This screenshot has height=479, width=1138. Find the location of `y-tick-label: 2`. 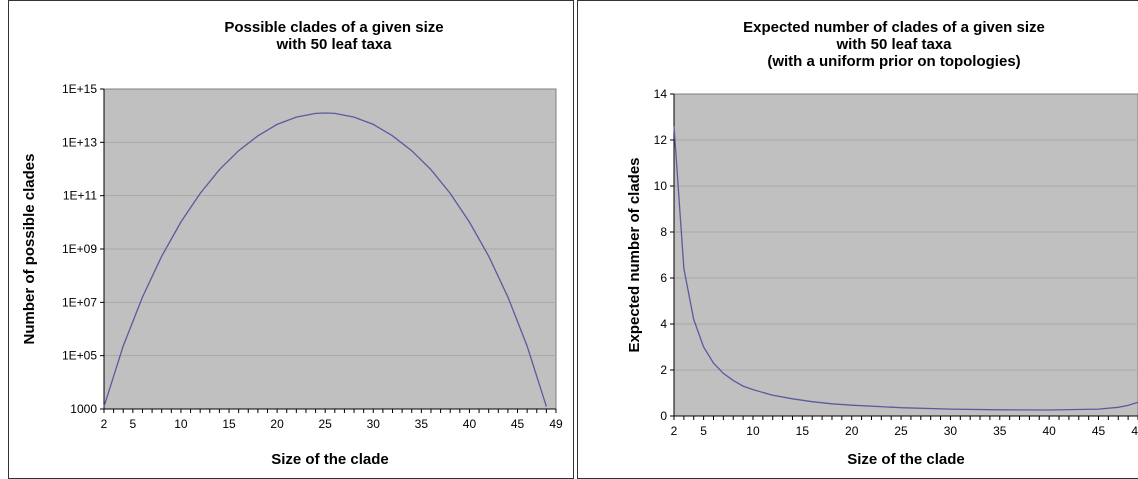

y-tick-label: 2 is located at coordinates (663, 370).